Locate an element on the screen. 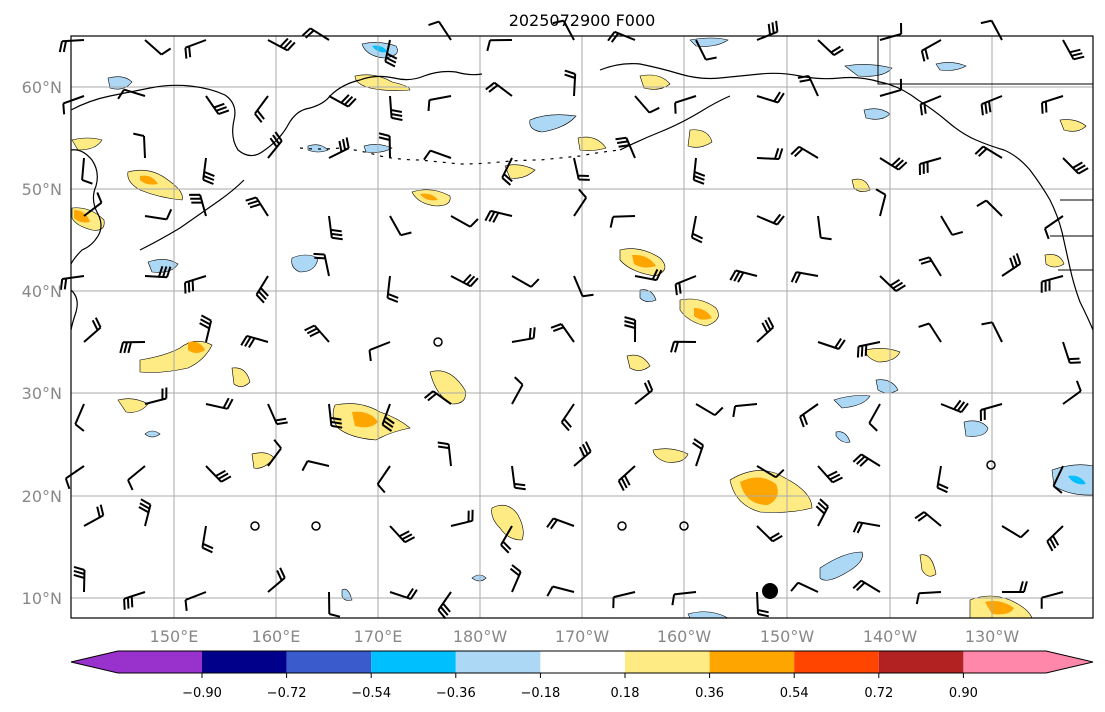 The height and width of the screenshot is (712, 1105). lat-label: 10°N is located at coordinates (42, 598).